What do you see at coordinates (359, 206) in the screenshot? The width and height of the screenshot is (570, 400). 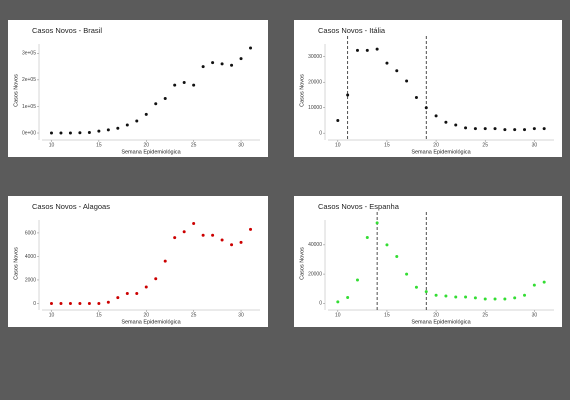 I see `chart-title: Casos Novos - Espanha` at bounding box center [359, 206].